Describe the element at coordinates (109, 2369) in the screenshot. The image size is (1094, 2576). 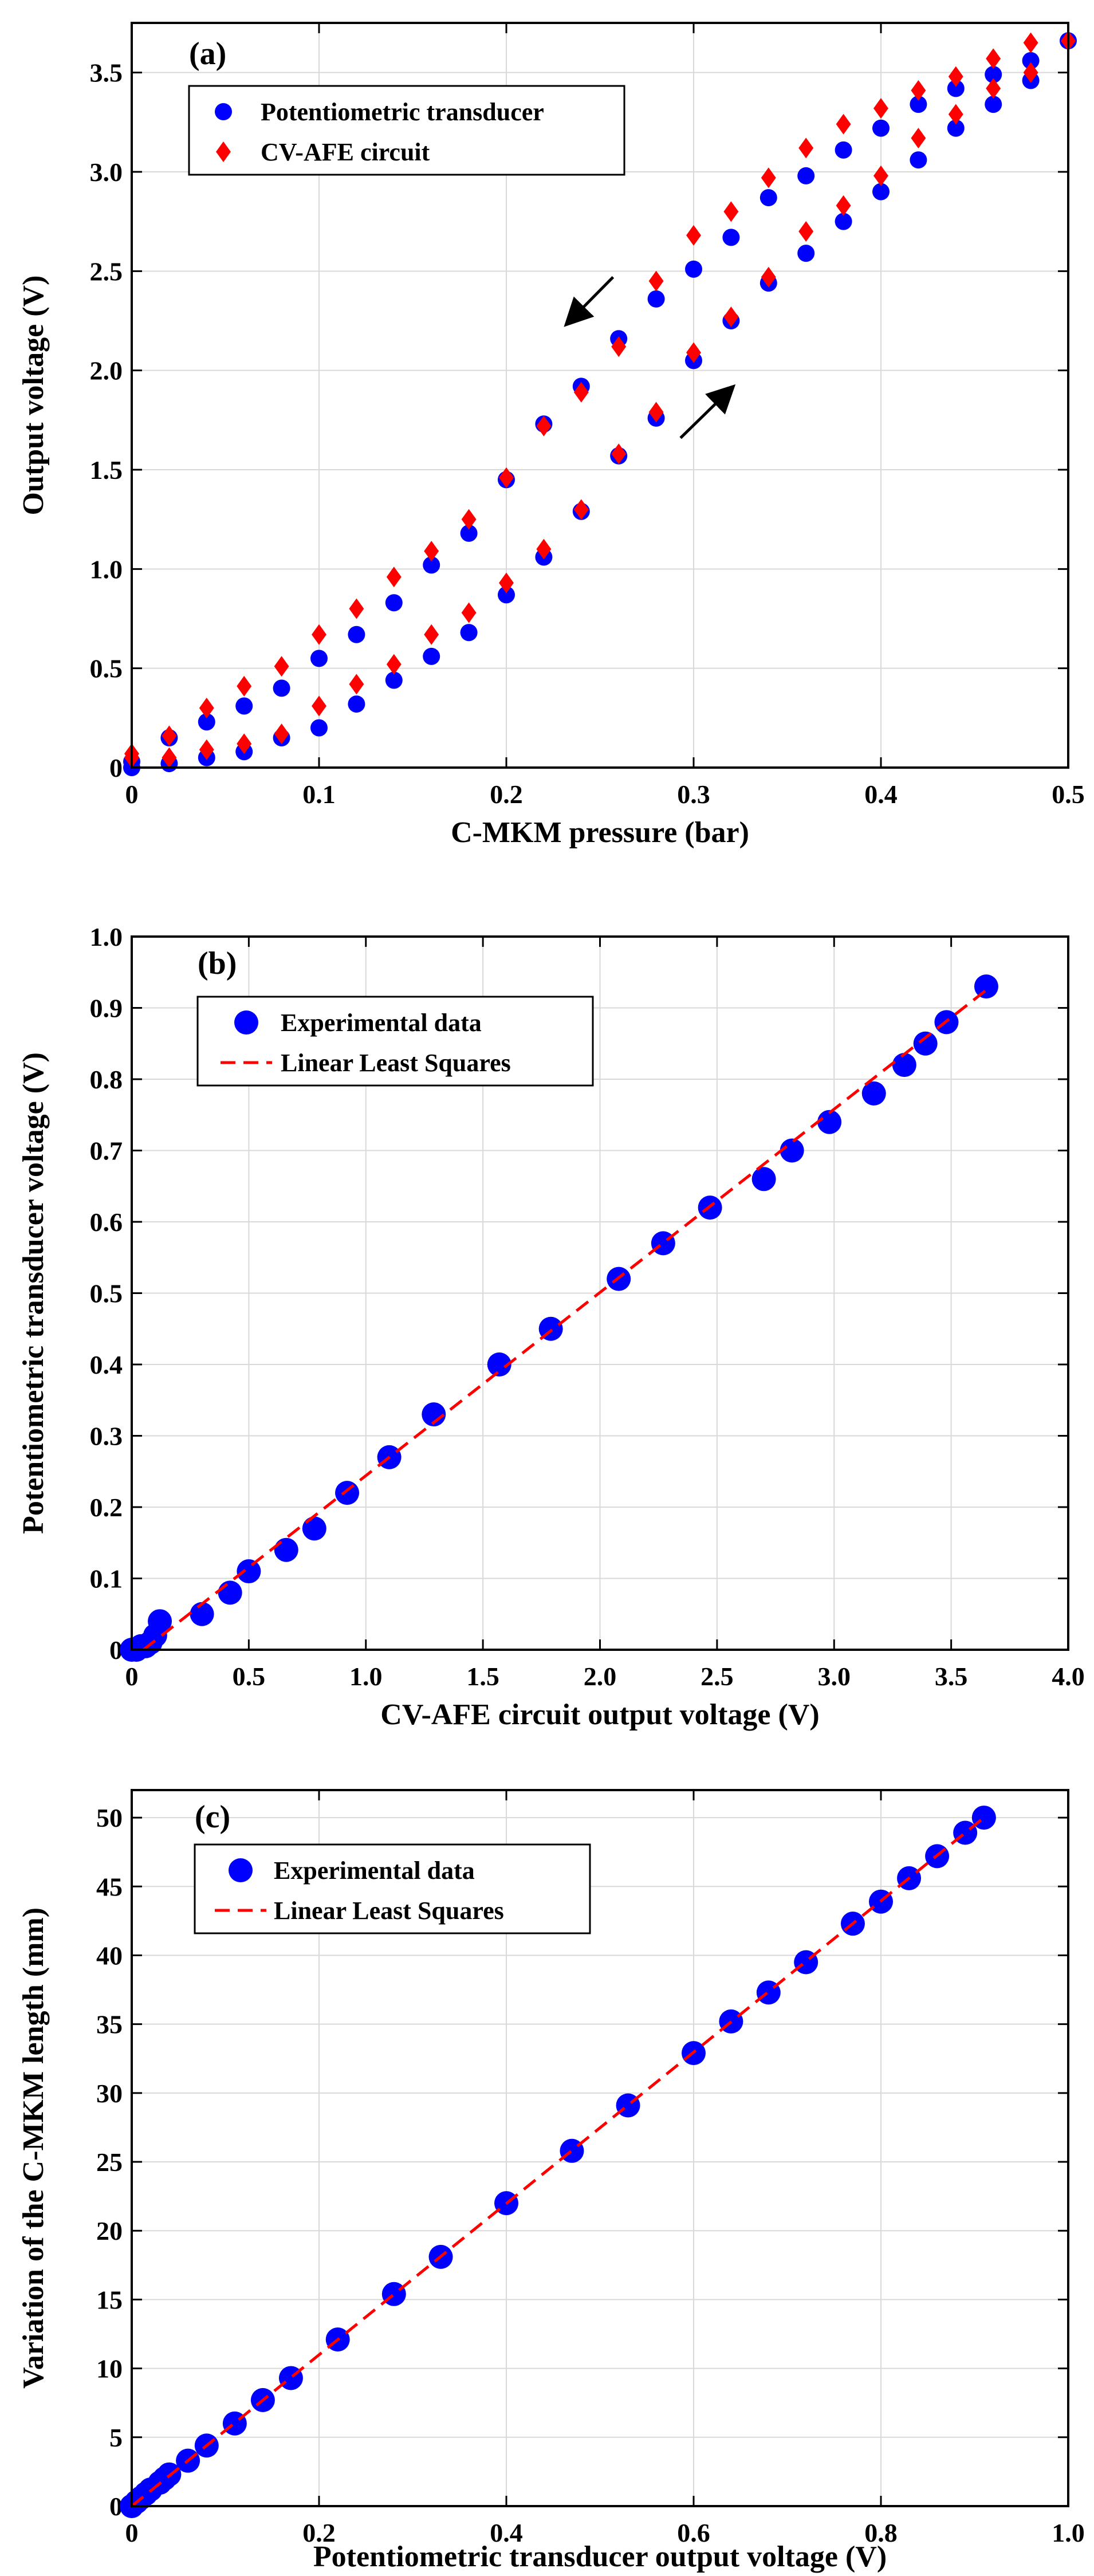
I see `y-tick-label: 10` at that location.